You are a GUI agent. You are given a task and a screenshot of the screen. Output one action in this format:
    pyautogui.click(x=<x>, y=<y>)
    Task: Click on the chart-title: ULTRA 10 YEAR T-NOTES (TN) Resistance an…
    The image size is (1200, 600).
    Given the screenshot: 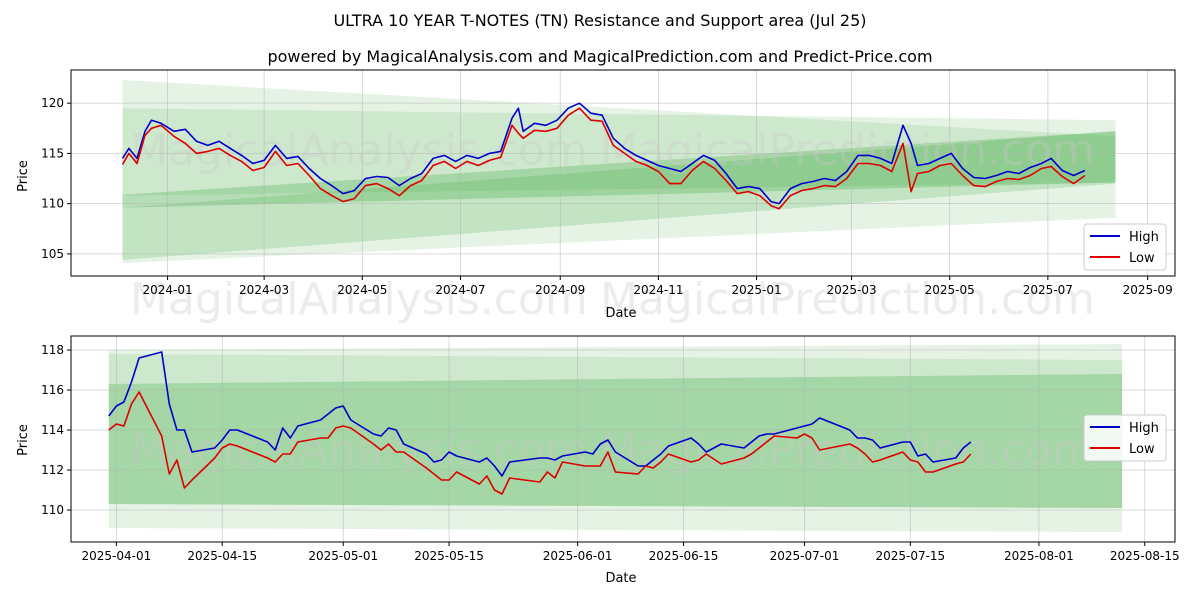 What is the action you would take?
    pyautogui.click(x=599, y=20)
    